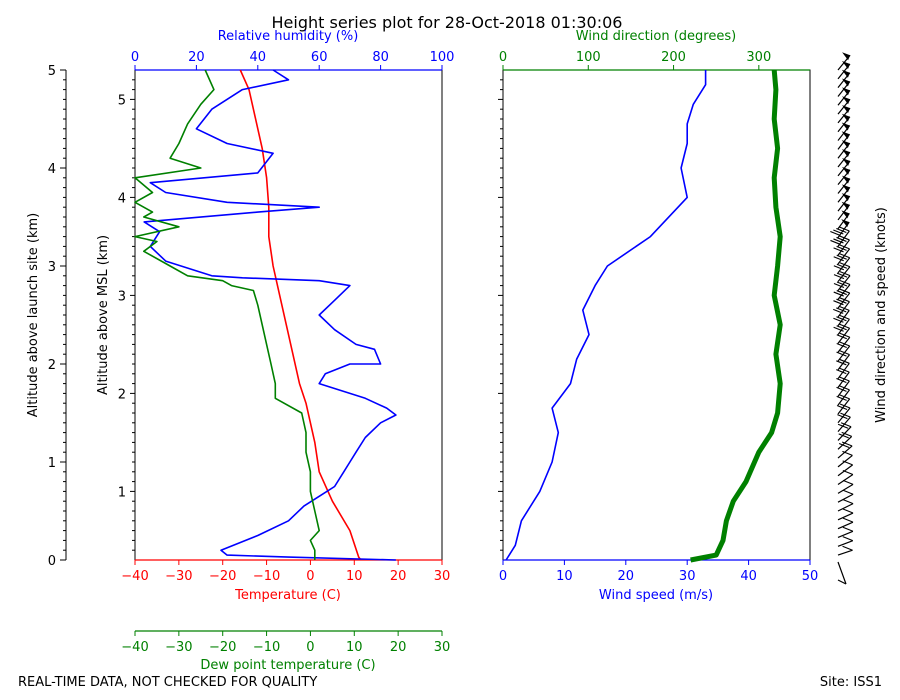 This screenshot has width=900, height=700. I want to click on temperature-axis-label: Temperature (C), so click(287, 595).